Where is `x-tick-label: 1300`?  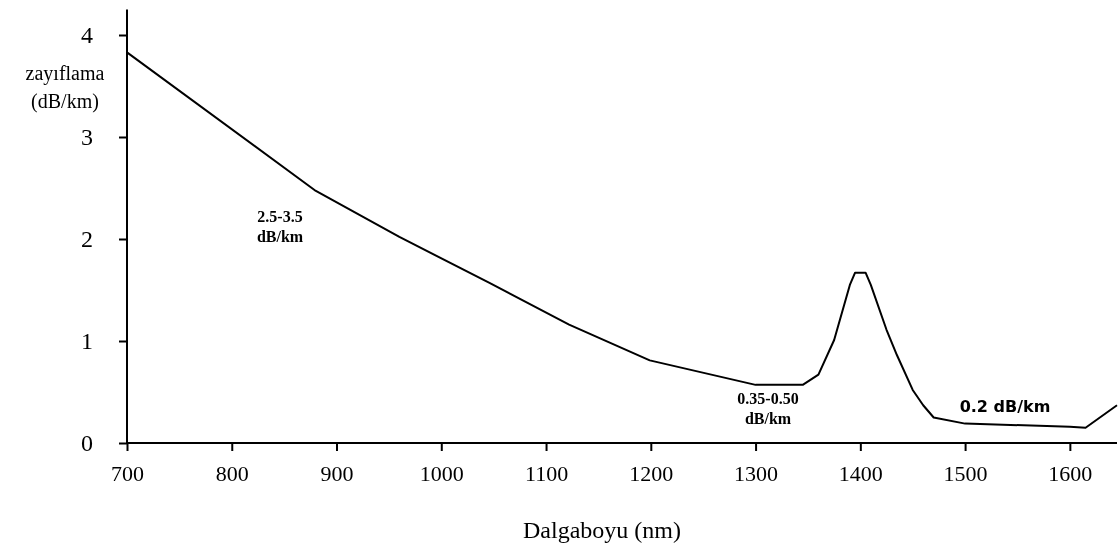
x-tick-label: 1300 is located at coordinates (756, 473).